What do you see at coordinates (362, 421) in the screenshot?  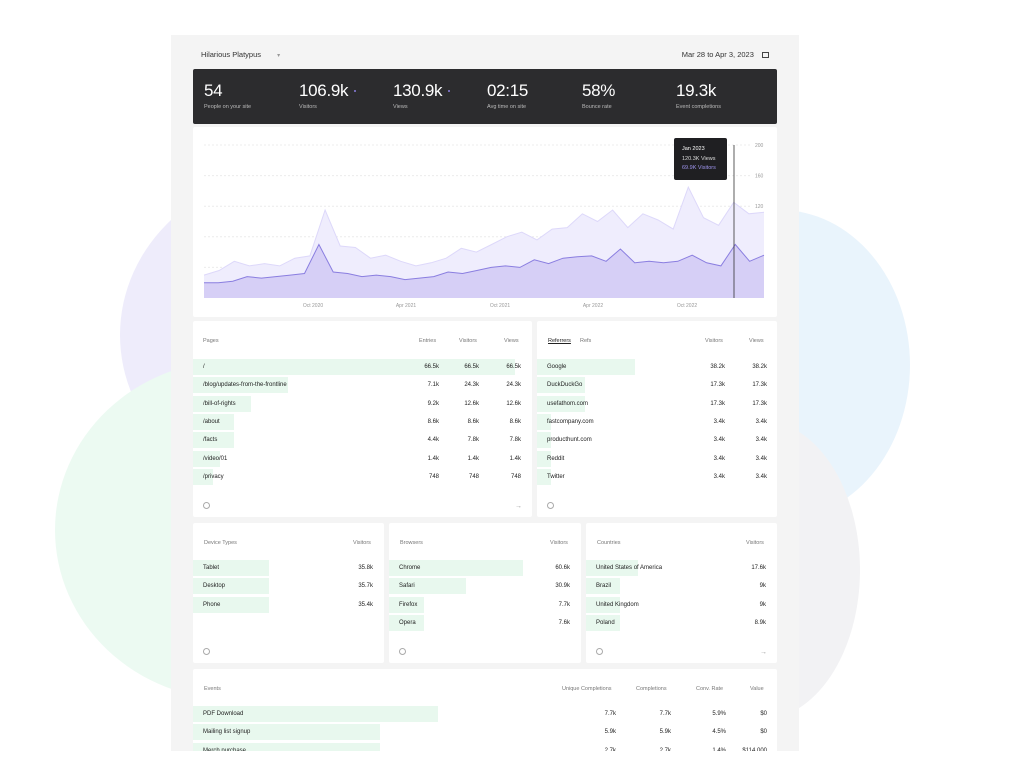 I see `list-item: /about 8.6k 8.6k 8.6k` at bounding box center [362, 421].